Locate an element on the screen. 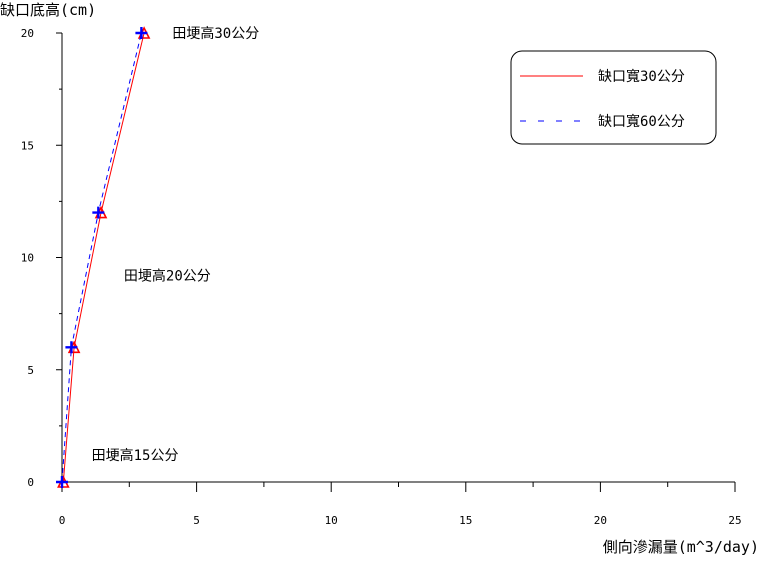 The width and height of the screenshot is (761, 561). y-axis-title: 缺口底高(cm) is located at coordinates (48, 10).